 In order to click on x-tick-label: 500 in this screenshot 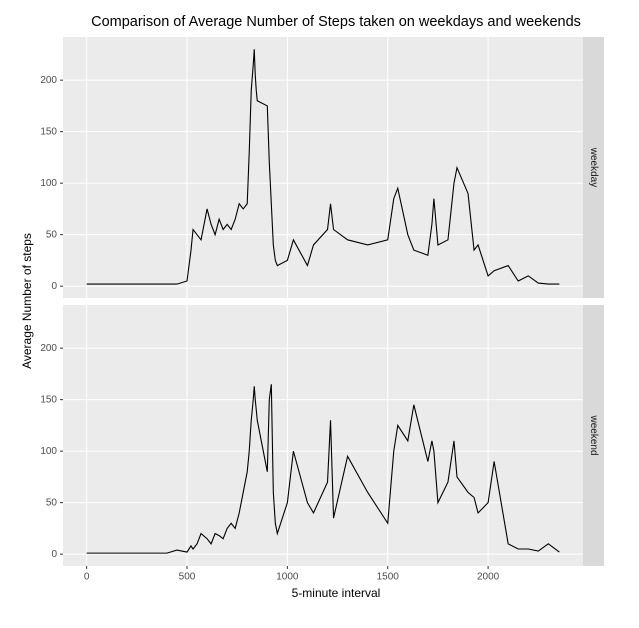, I will do `click(187, 577)`.